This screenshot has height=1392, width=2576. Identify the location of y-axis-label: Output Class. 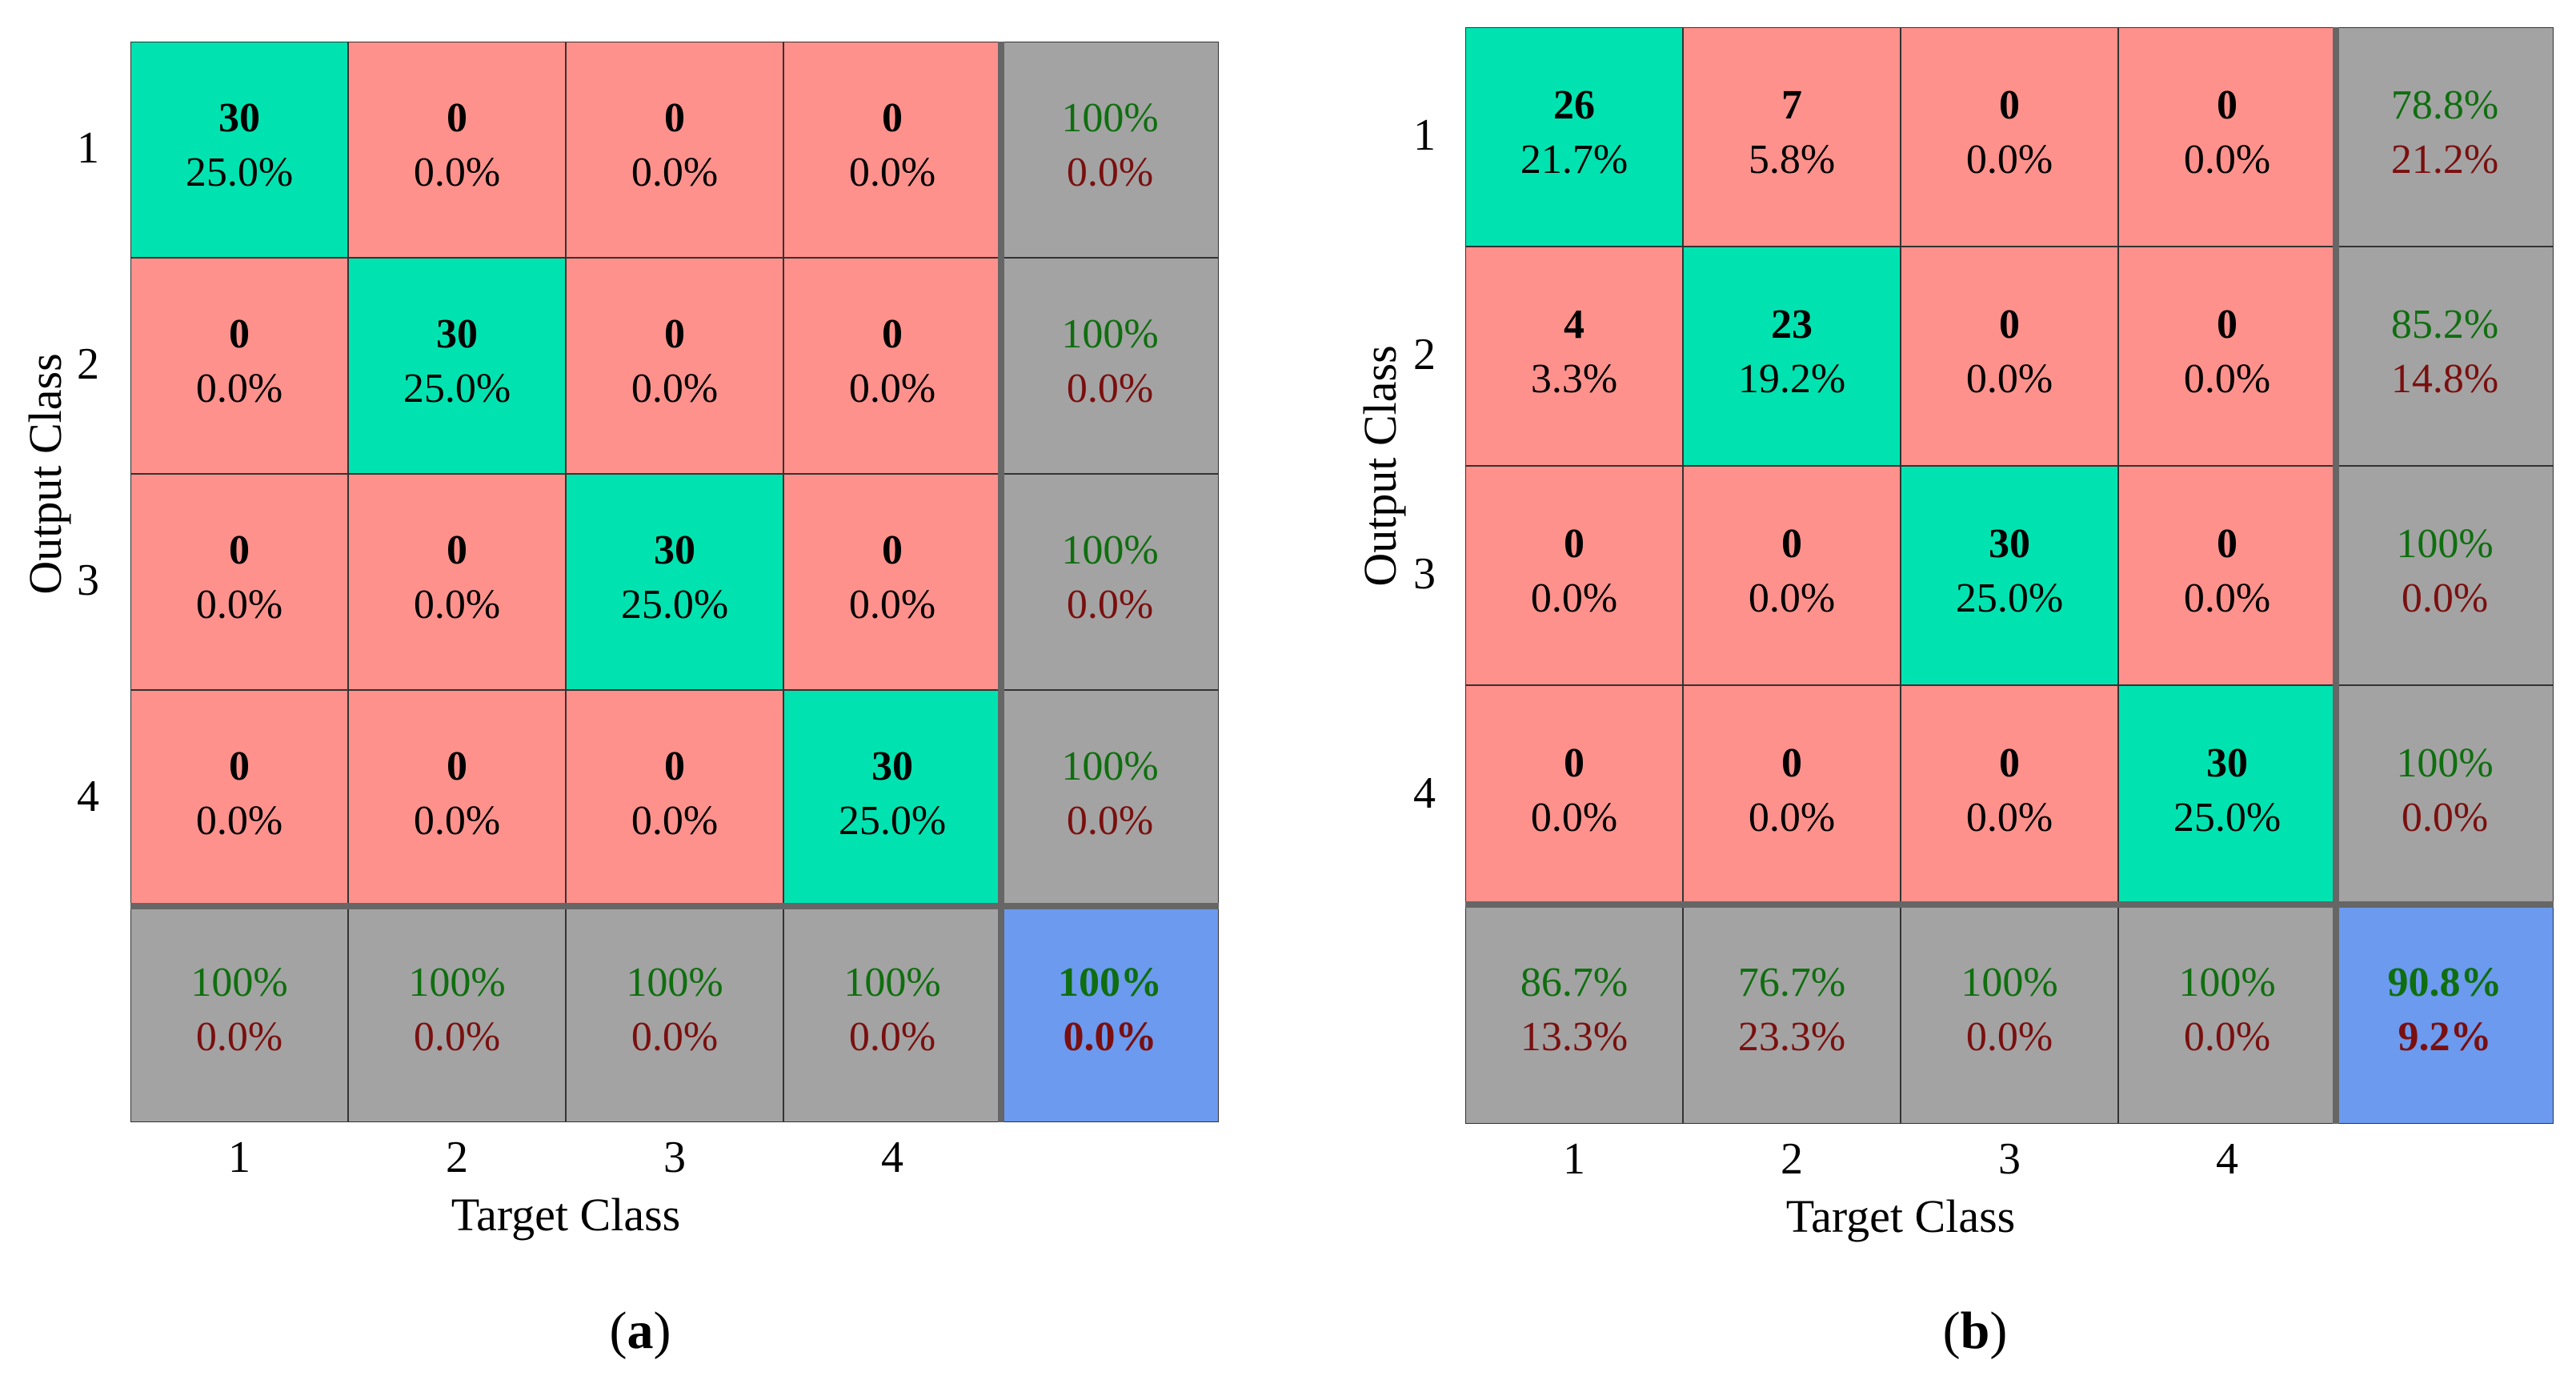
(1380, 466).